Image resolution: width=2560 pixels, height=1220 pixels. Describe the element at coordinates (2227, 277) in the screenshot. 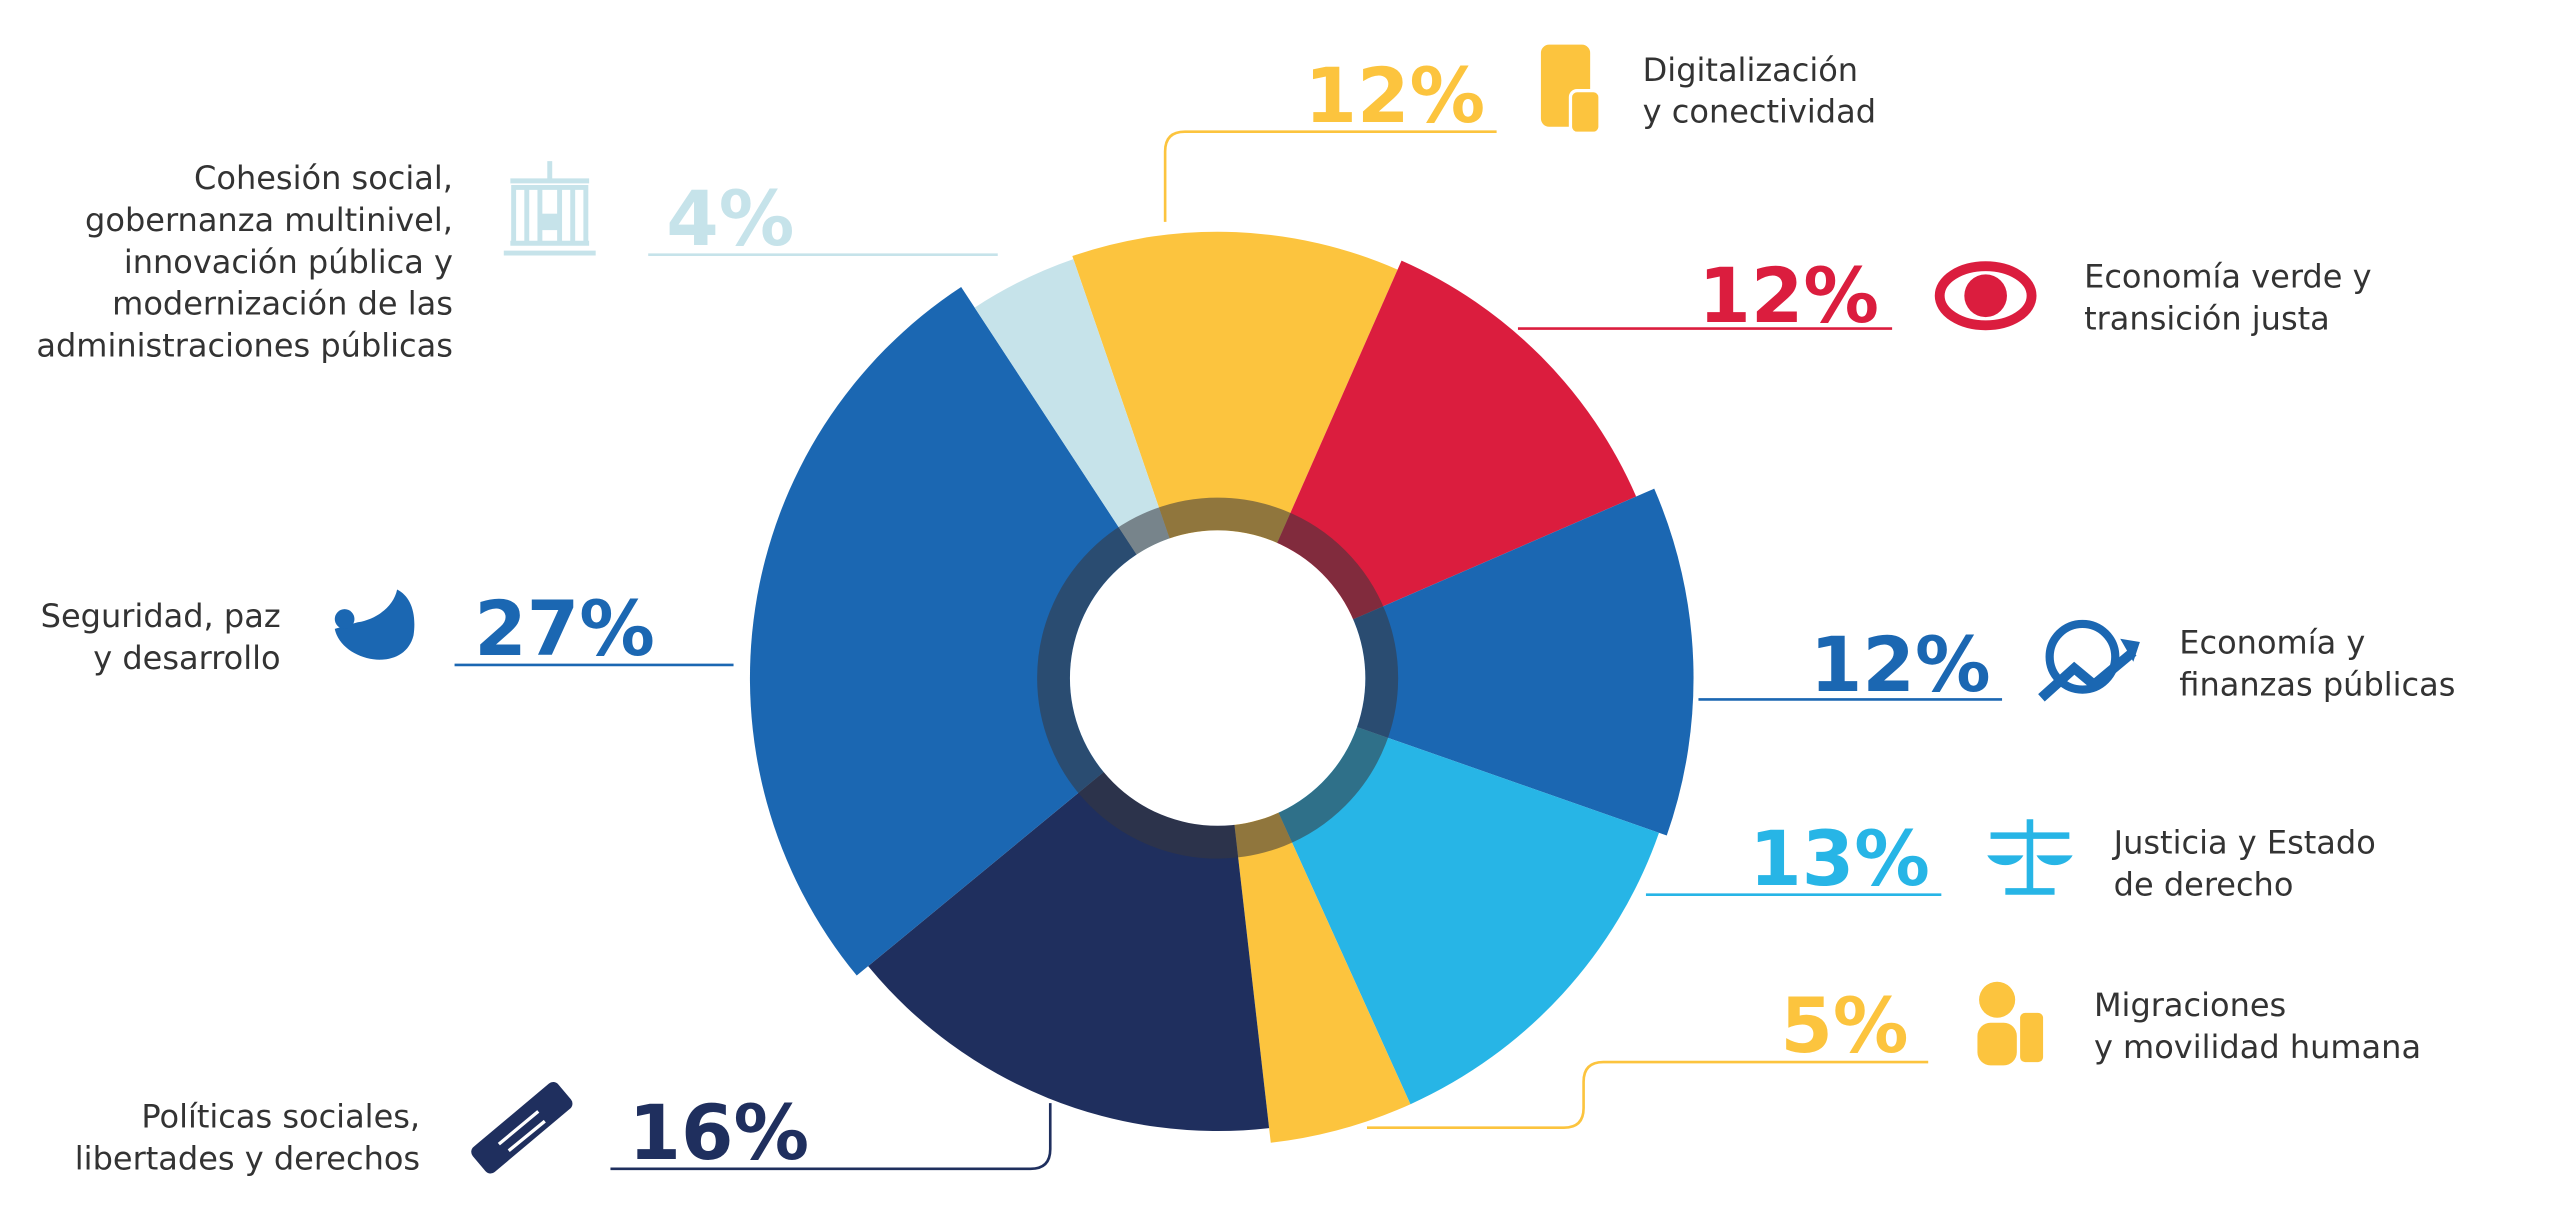

I see `category-label: Economía verde y` at that location.